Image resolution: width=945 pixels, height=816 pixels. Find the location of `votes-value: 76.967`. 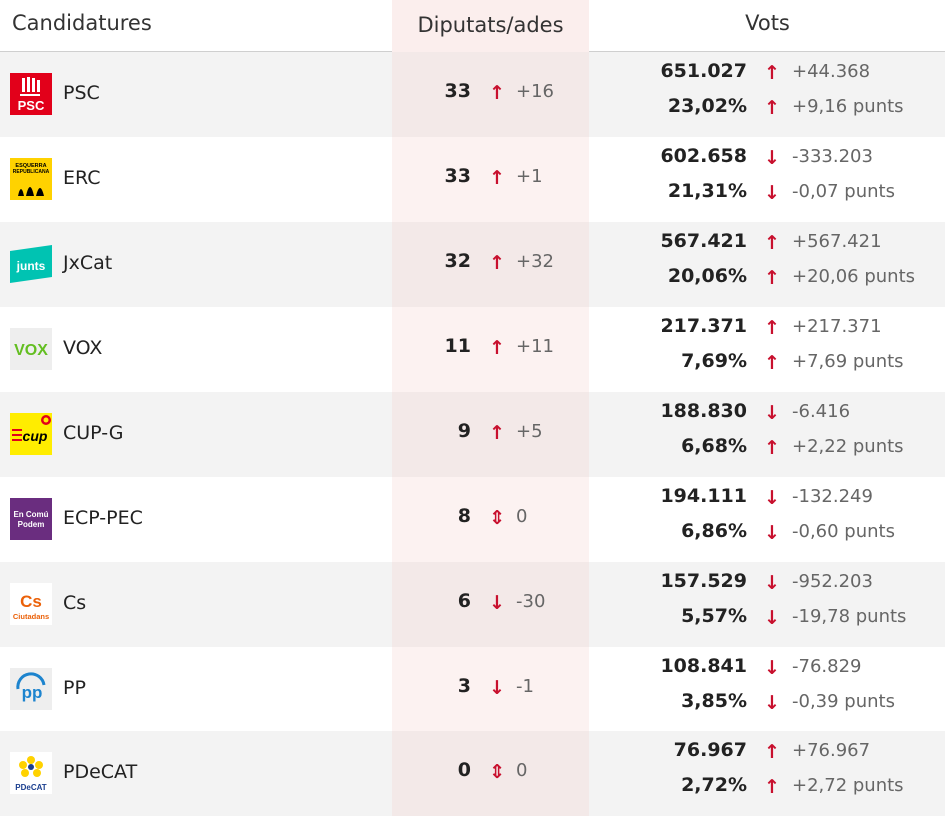

votes-value: 76.967 is located at coordinates (710, 750).